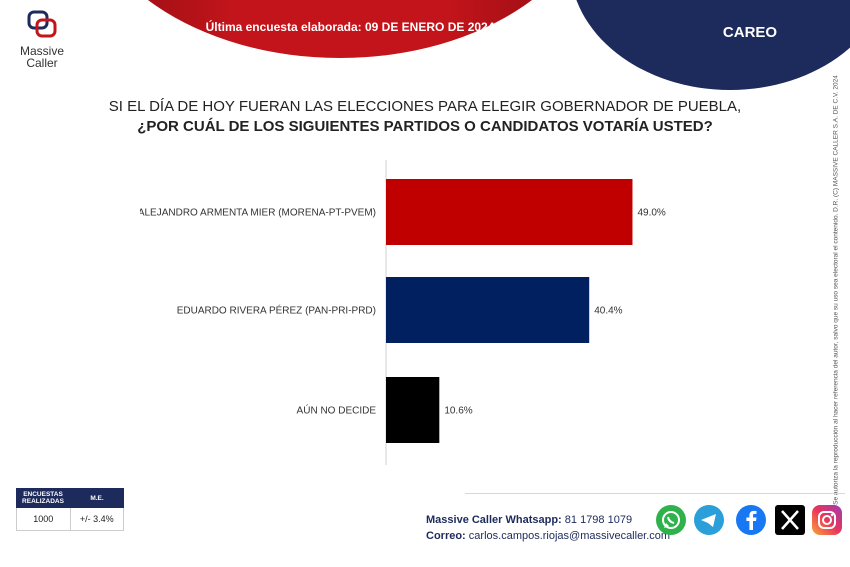 The image size is (850, 567). Describe the element at coordinates (70, 498) in the screenshot. I see `stats-header-row: ENCUESTAS REALIZADAS M.E.` at that location.